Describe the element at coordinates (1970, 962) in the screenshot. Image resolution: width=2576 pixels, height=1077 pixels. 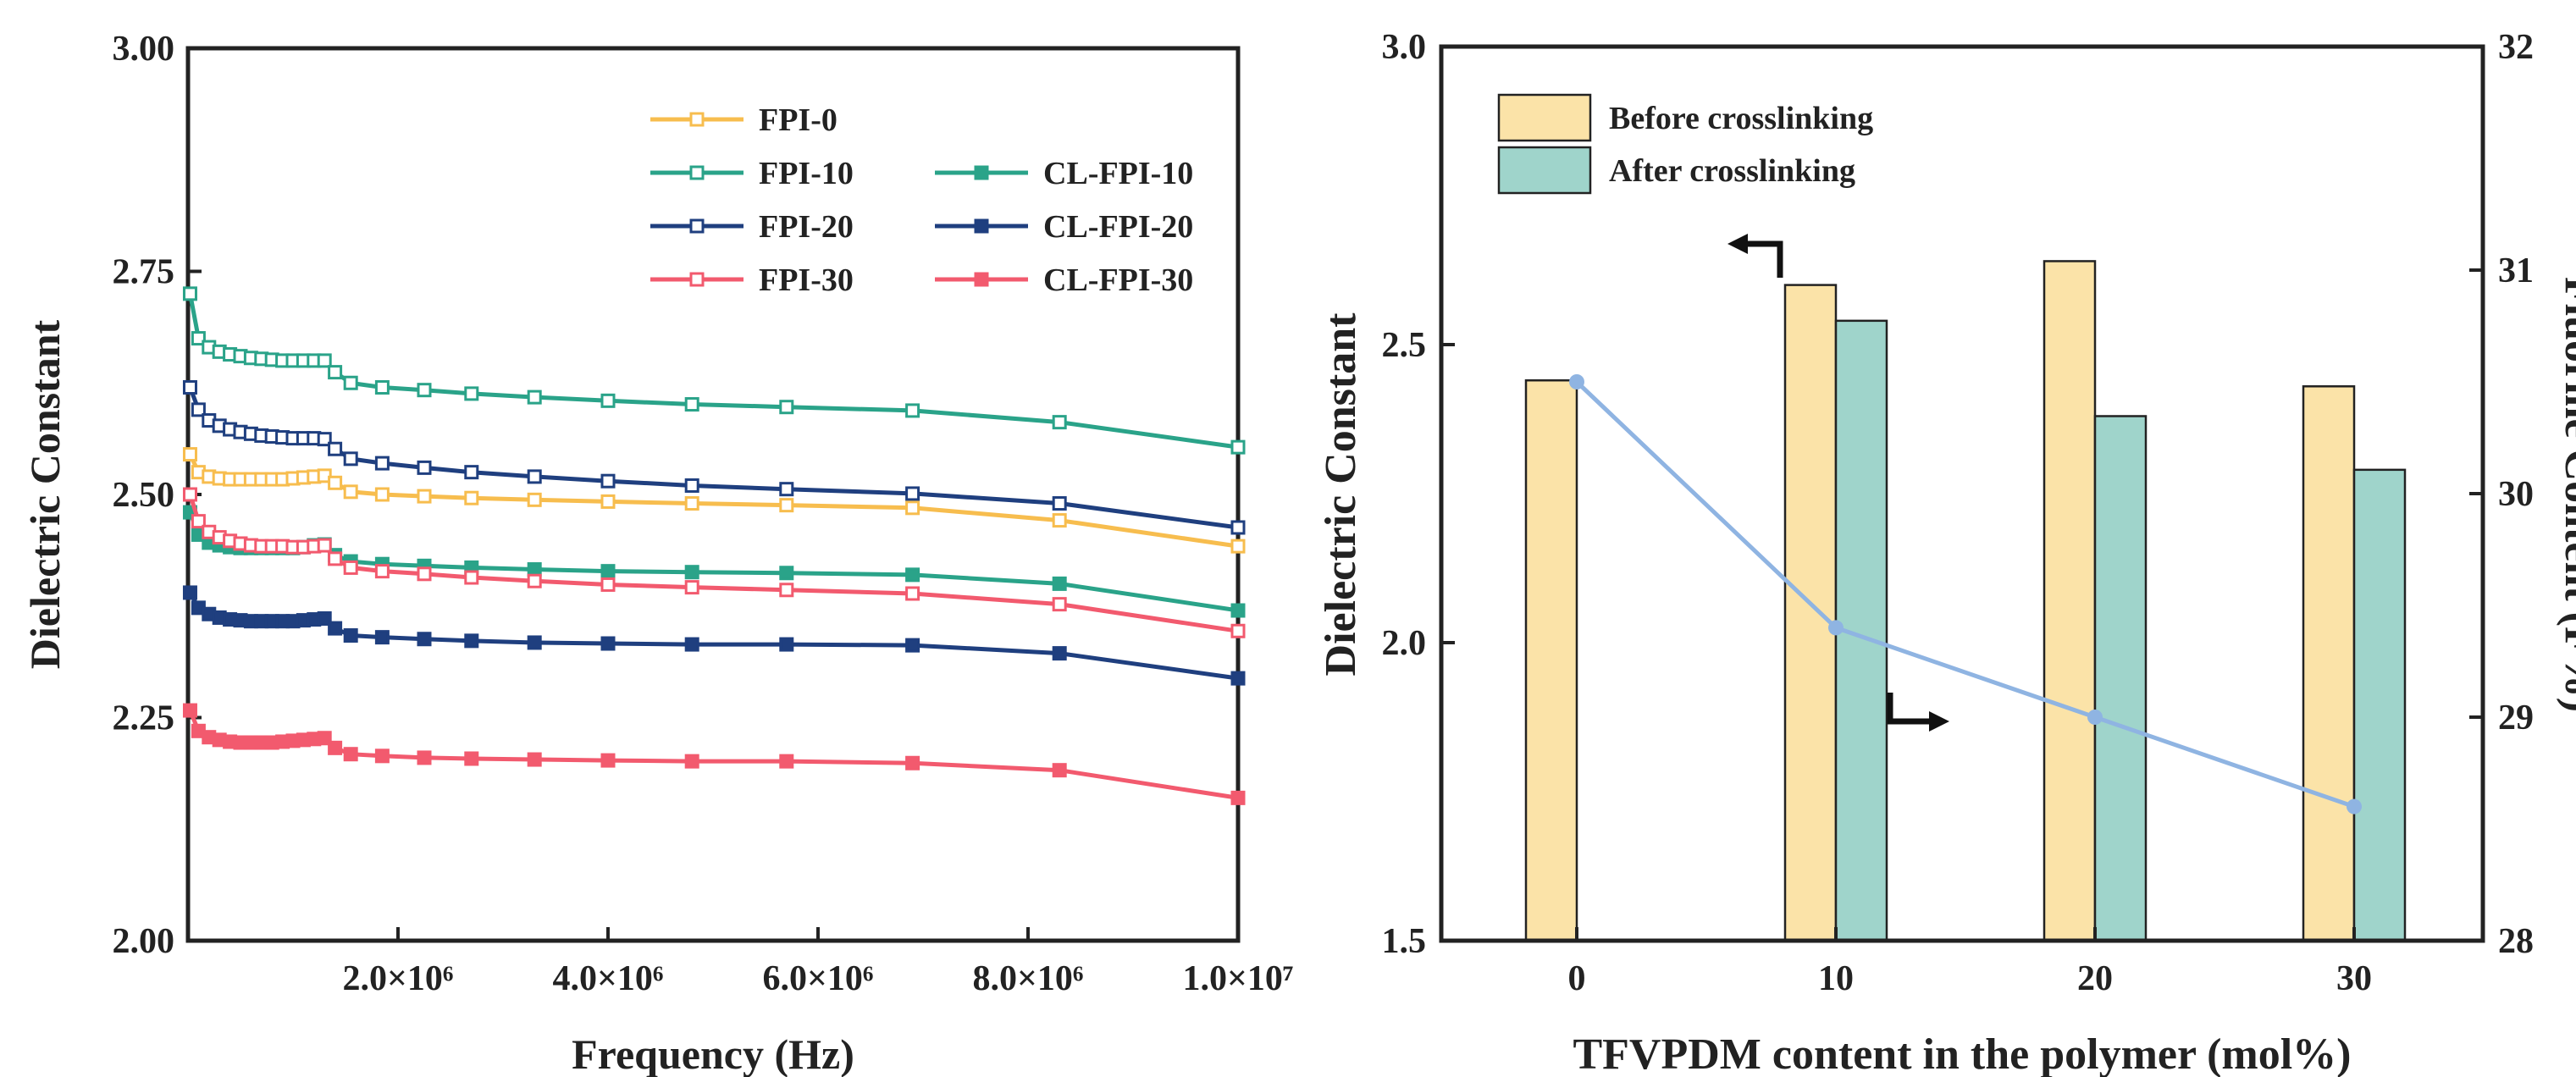
I see `right-x-axis: 0 10 20 30` at that location.